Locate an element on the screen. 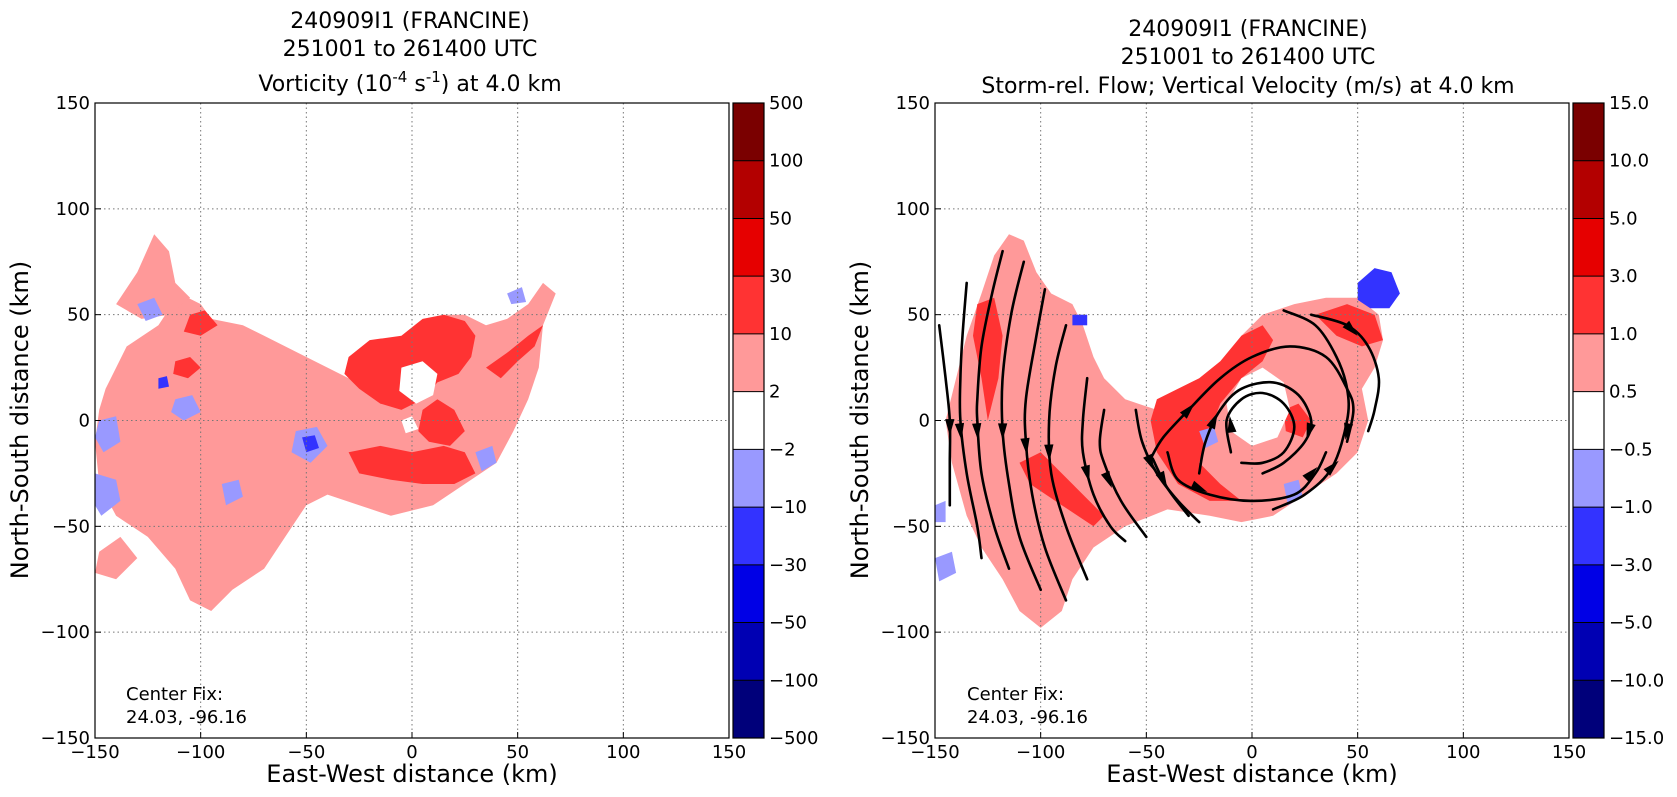  storm-relative-streamlines is located at coordinates (1159, 425).